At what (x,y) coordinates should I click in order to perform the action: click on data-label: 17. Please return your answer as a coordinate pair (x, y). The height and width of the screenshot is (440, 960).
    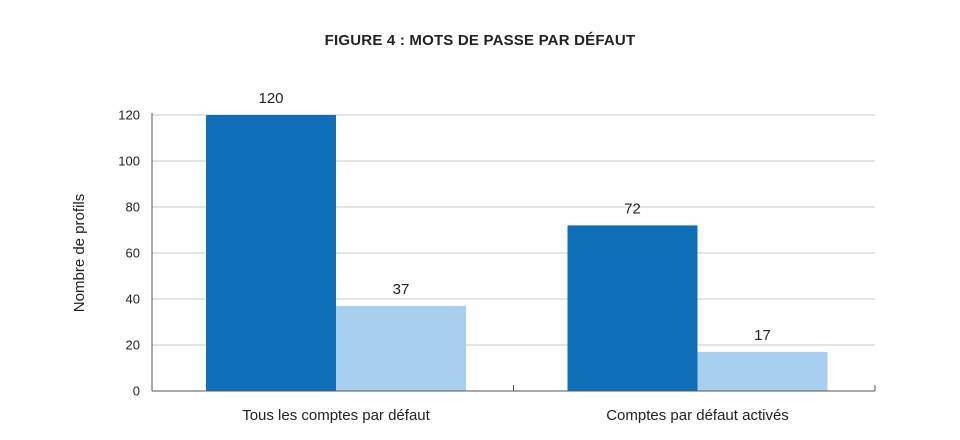
    Looking at the image, I should click on (762, 335).